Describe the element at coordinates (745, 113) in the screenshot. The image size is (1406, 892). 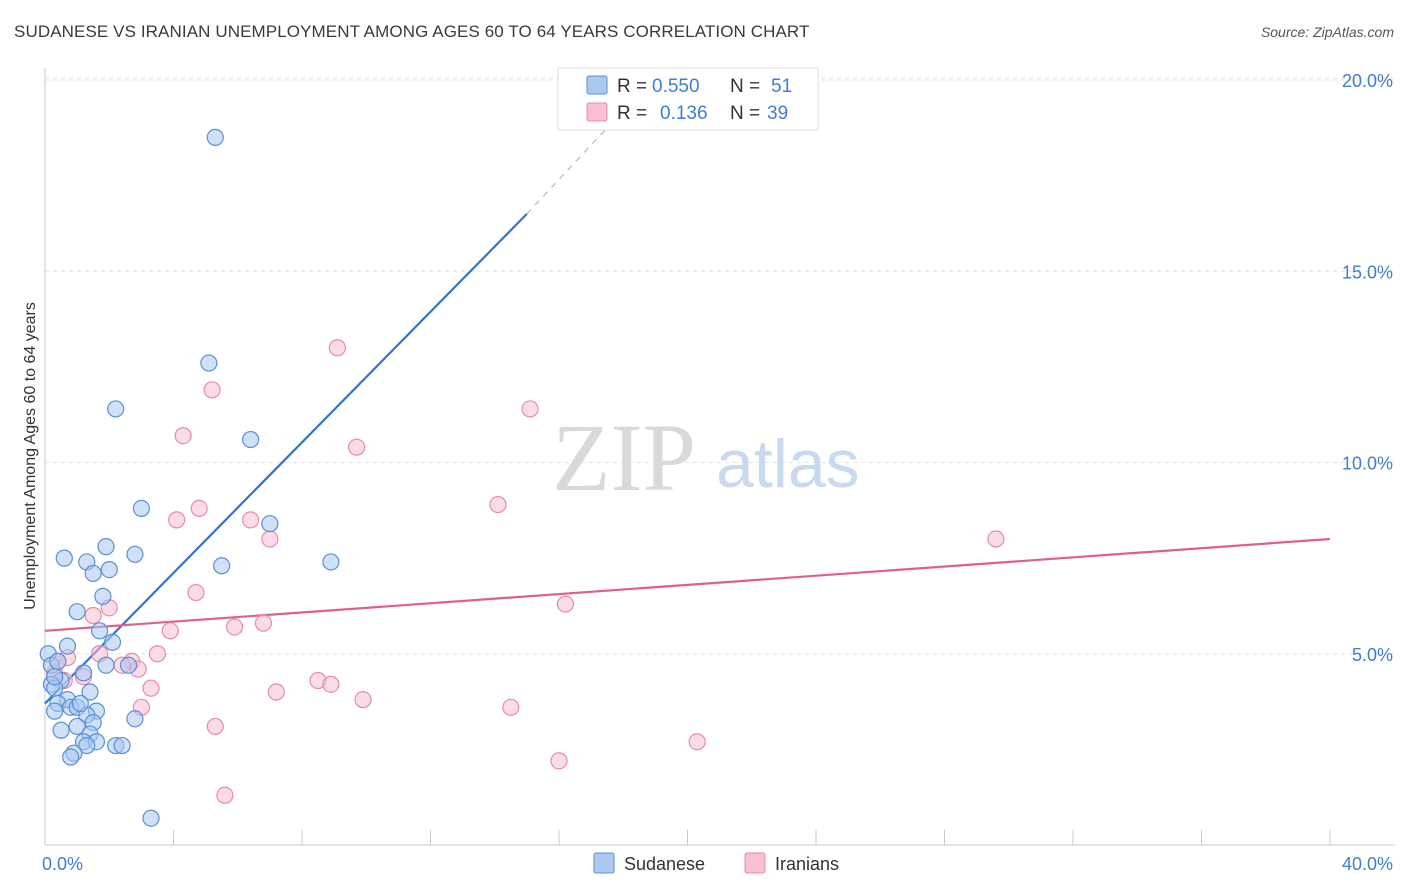
I see `legend-n-label-iranians: N =` at that location.